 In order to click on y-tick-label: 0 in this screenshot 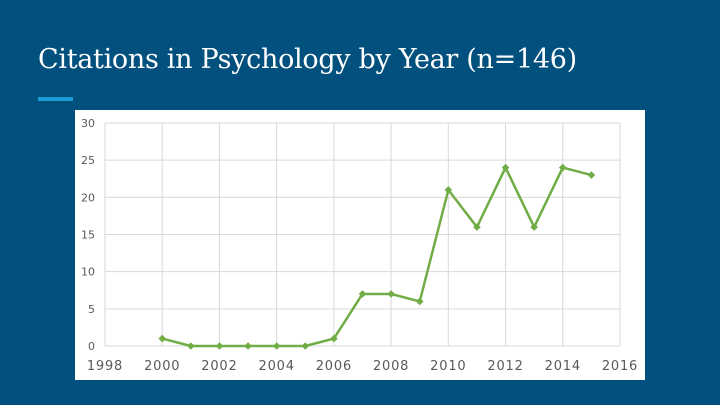, I will do `click(91, 346)`.